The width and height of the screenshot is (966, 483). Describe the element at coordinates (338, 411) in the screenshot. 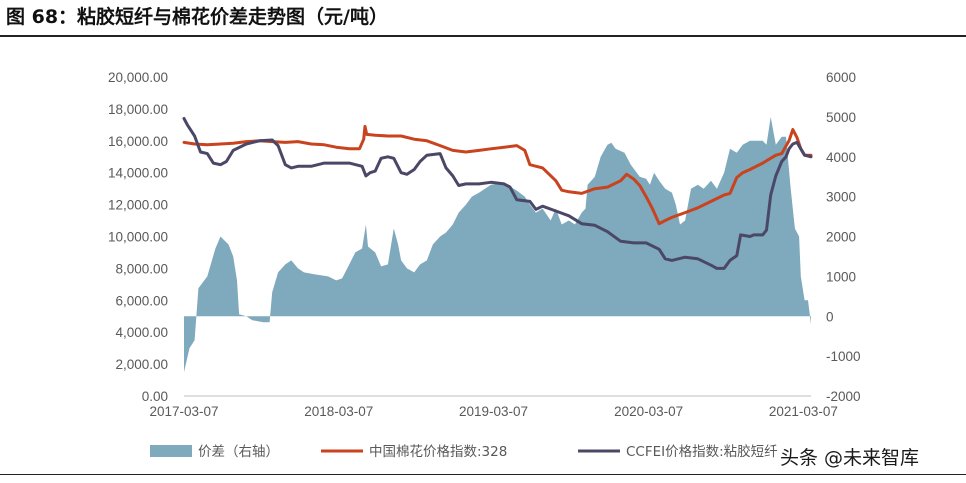

I see `x-tick-label: 2018-03-07` at that location.